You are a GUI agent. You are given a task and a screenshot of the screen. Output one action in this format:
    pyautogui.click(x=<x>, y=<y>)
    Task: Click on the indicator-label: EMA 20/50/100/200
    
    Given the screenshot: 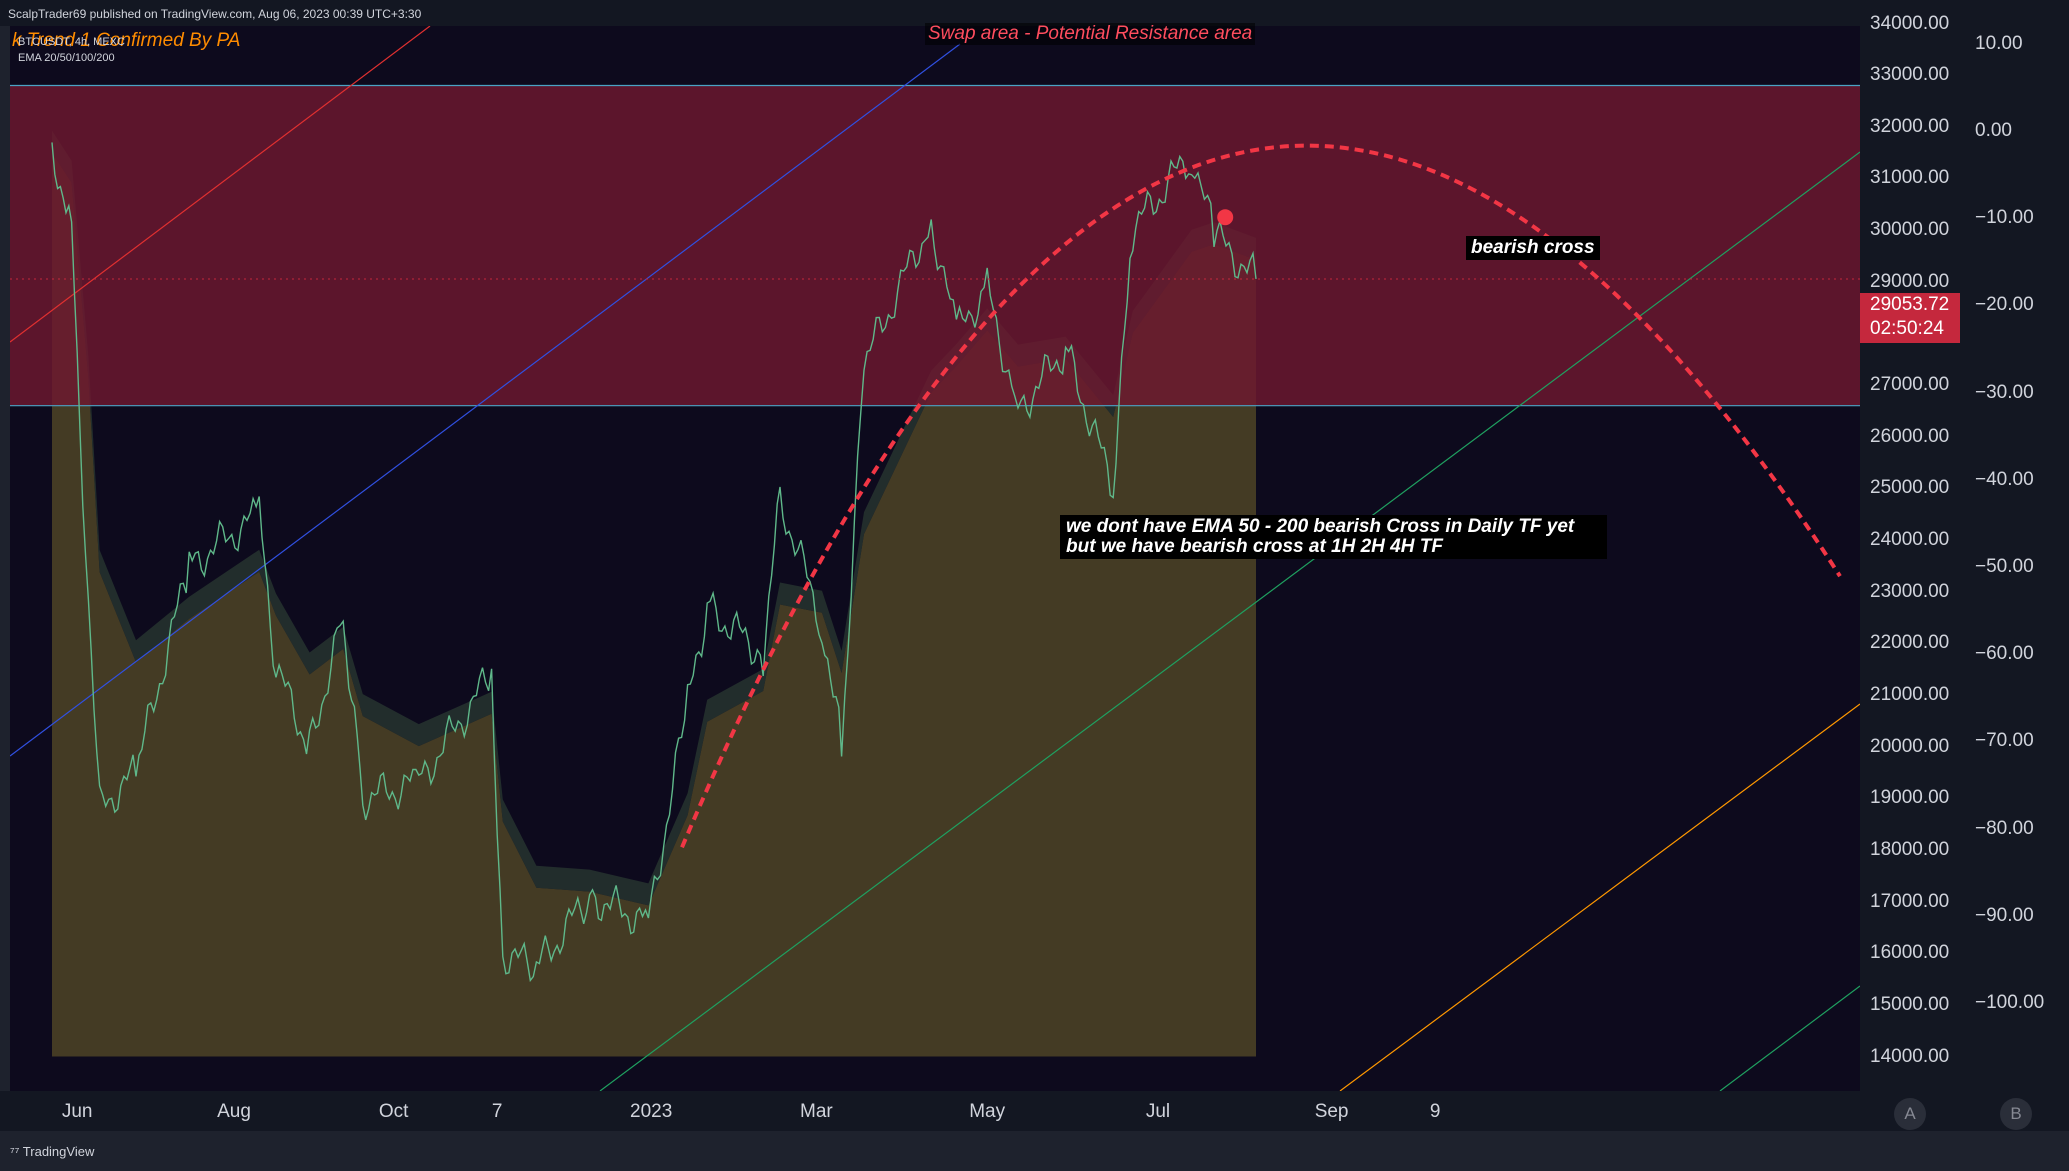 What is the action you would take?
    pyautogui.click(x=66, y=58)
    